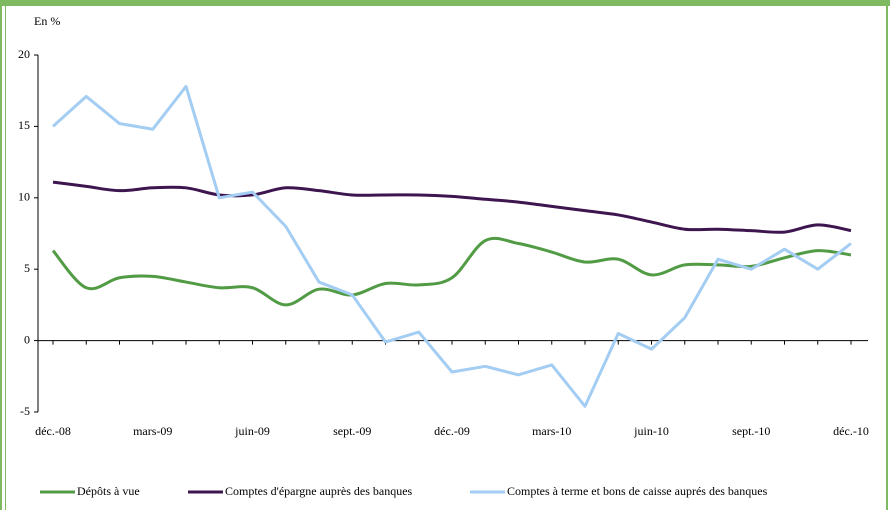  I want to click on x-tick-label: sept.-10, so click(751, 431).